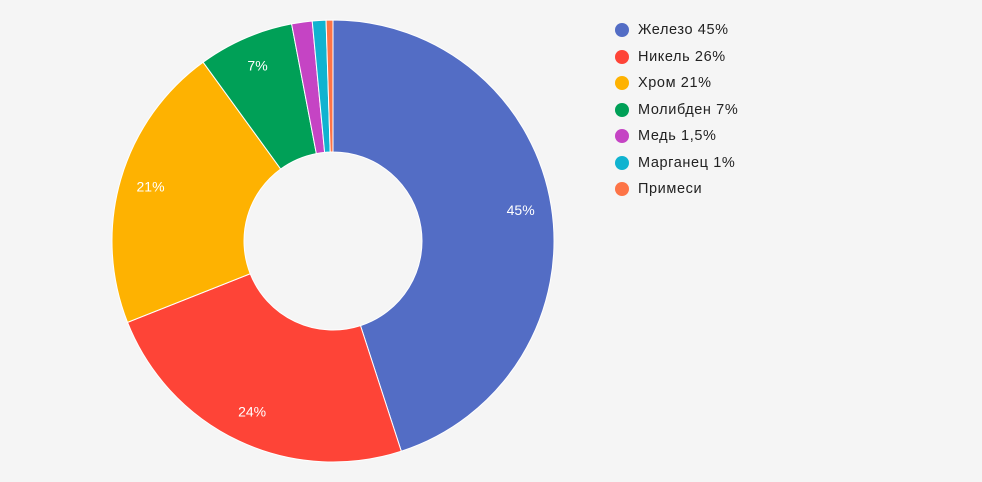 Image resolution: width=982 pixels, height=482 pixels. Describe the element at coordinates (622, 30) in the screenshot. I see `legend-swatch-iron` at that location.